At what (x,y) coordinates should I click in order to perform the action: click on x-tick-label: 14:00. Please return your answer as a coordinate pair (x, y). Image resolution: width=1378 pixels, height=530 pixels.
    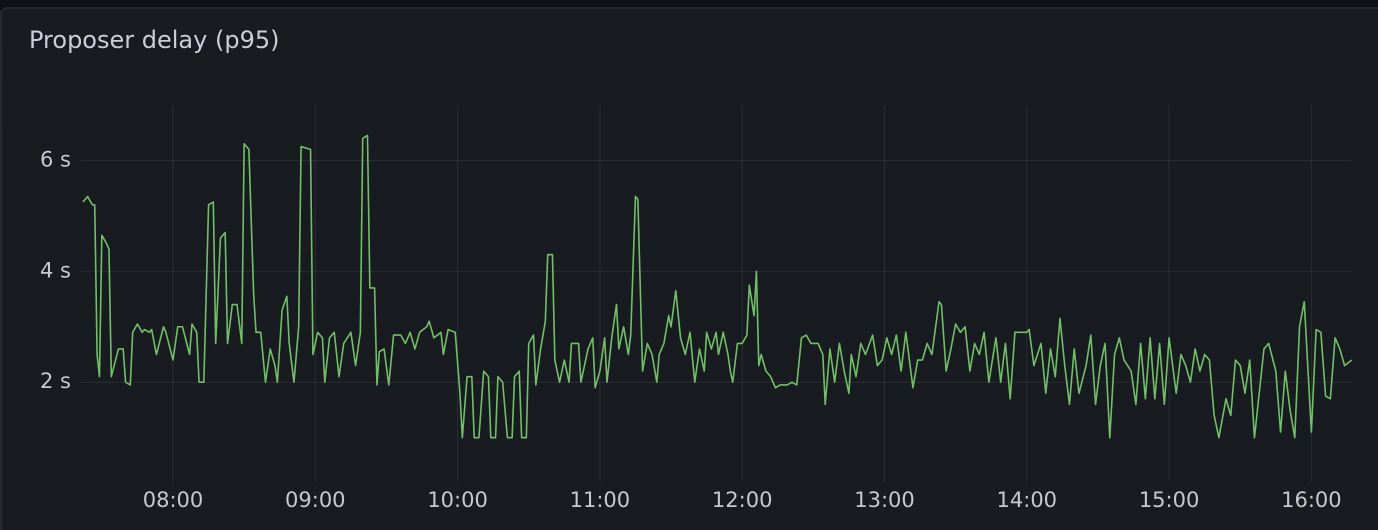
    Looking at the image, I should click on (1027, 500).